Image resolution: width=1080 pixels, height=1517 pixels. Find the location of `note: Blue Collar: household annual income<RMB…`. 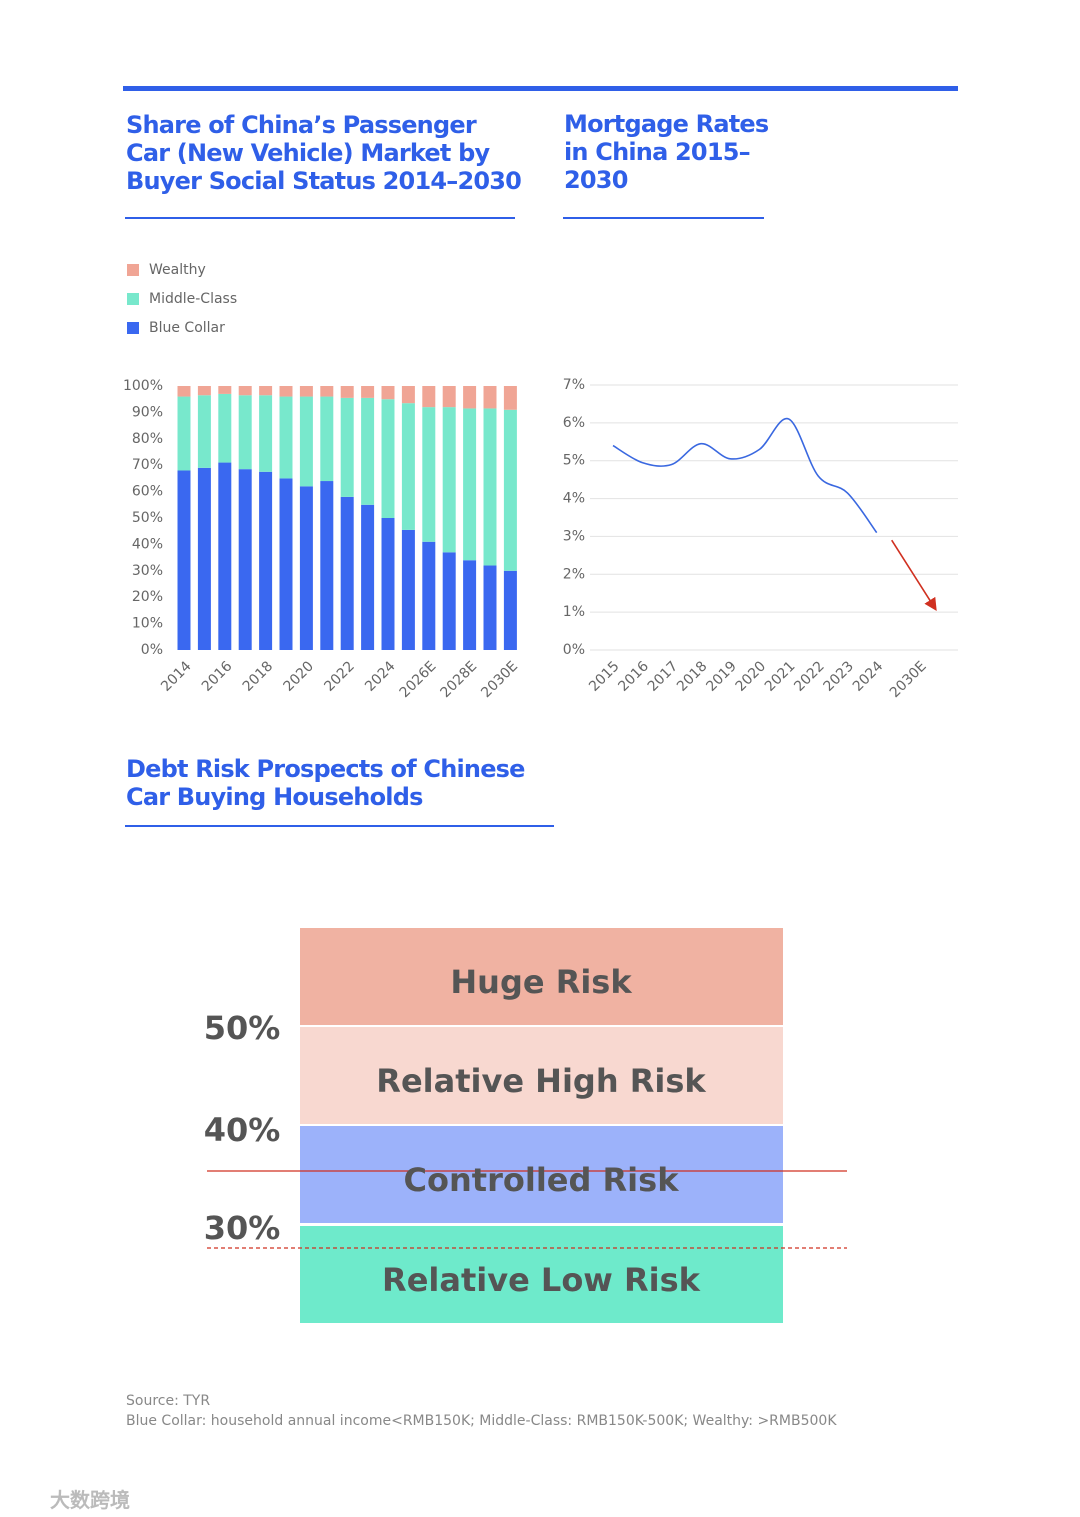

note: Blue Collar: household annual income<RMB… is located at coordinates (481, 1421).